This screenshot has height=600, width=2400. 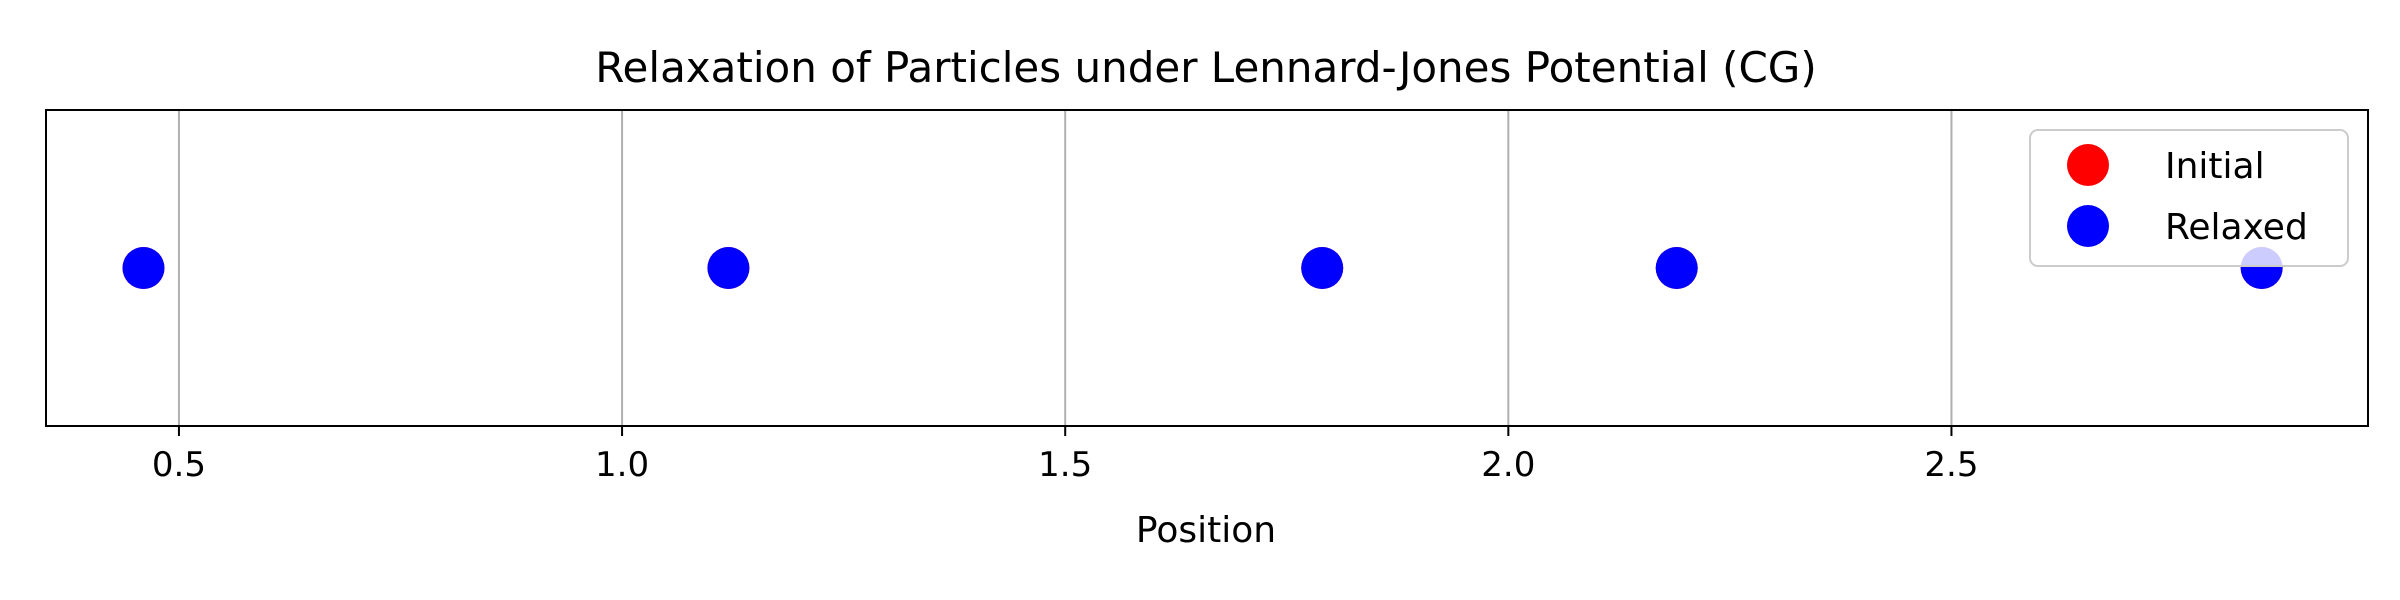 What do you see at coordinates (179, 465) in the screenshot?
I see `x-tick-label: 0.5` at bounding box center [179, 465].